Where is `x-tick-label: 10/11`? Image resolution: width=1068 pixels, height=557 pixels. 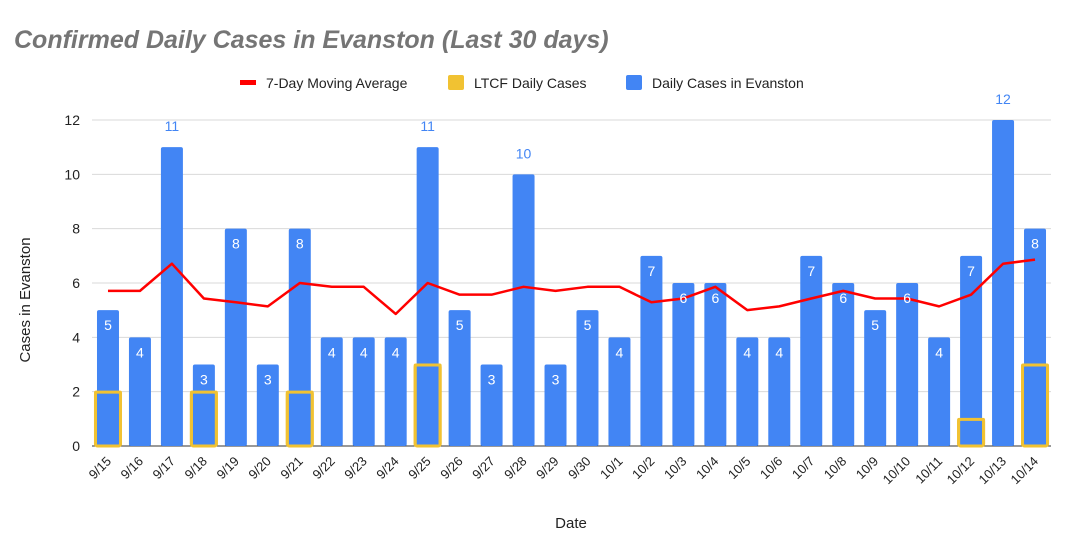 x-tick-label: 10/11 is located at coordinates (928, 470).